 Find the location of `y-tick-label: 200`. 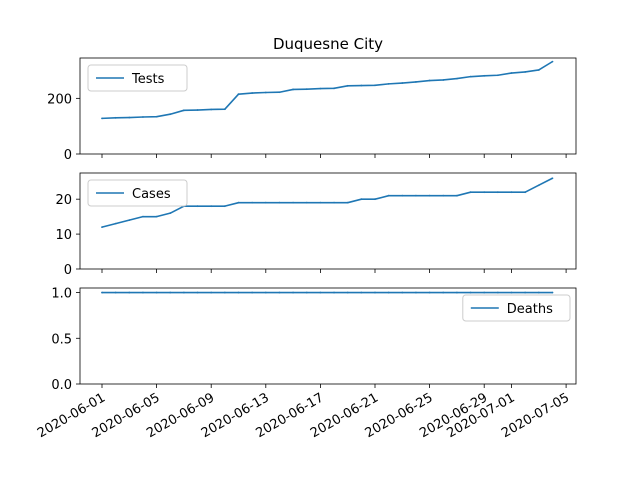

y-tick-label: 200 is located at coordinates (59, 99).